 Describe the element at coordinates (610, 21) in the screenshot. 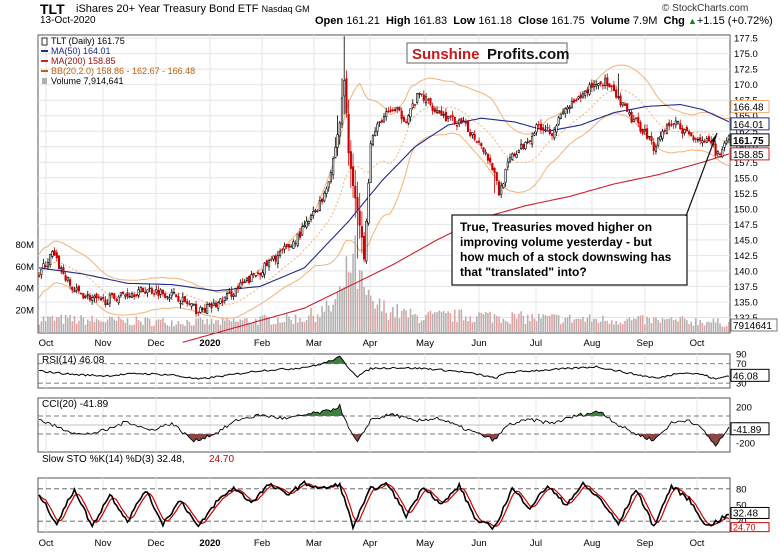

I see `volume-label: Volume` at that location.